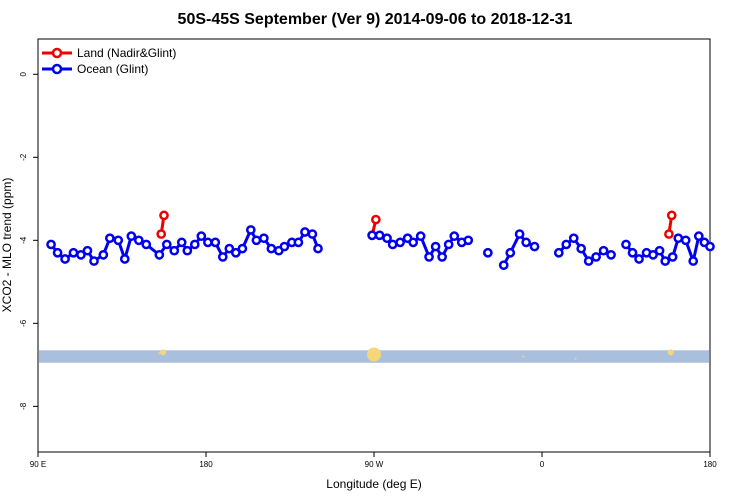 The image size is (750, 500). Describe the element at coordinates (416, 354) in the screenshot. I see `band-markers` at that location.